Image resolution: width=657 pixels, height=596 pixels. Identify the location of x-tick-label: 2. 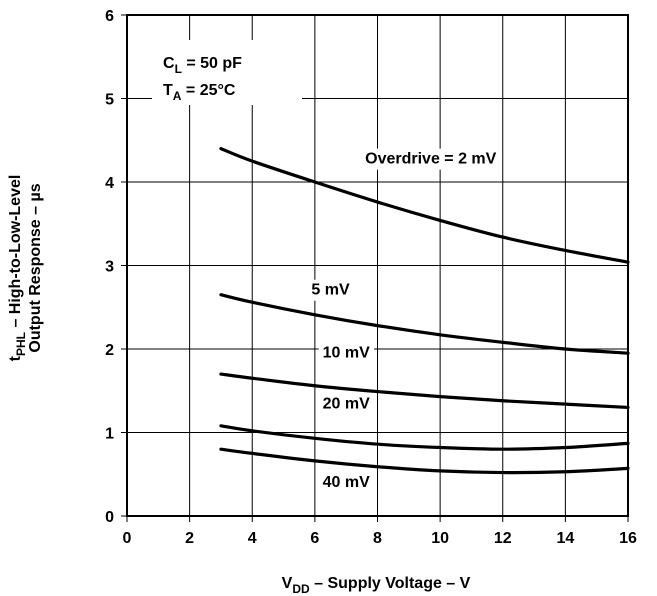
(189, 538).